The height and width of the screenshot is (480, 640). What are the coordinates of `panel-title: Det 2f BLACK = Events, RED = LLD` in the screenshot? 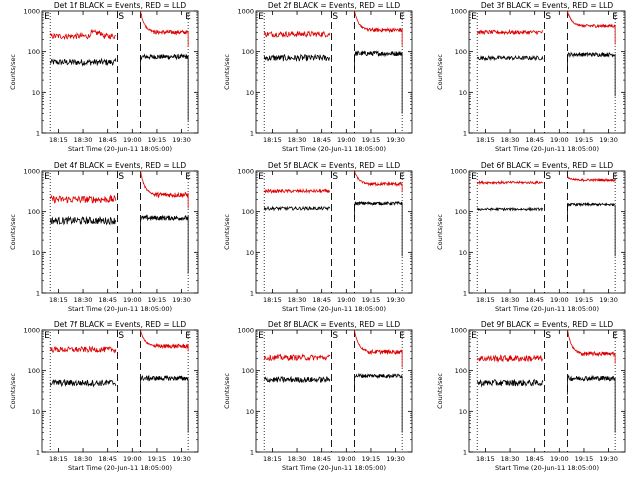 It's located at (334, 5).